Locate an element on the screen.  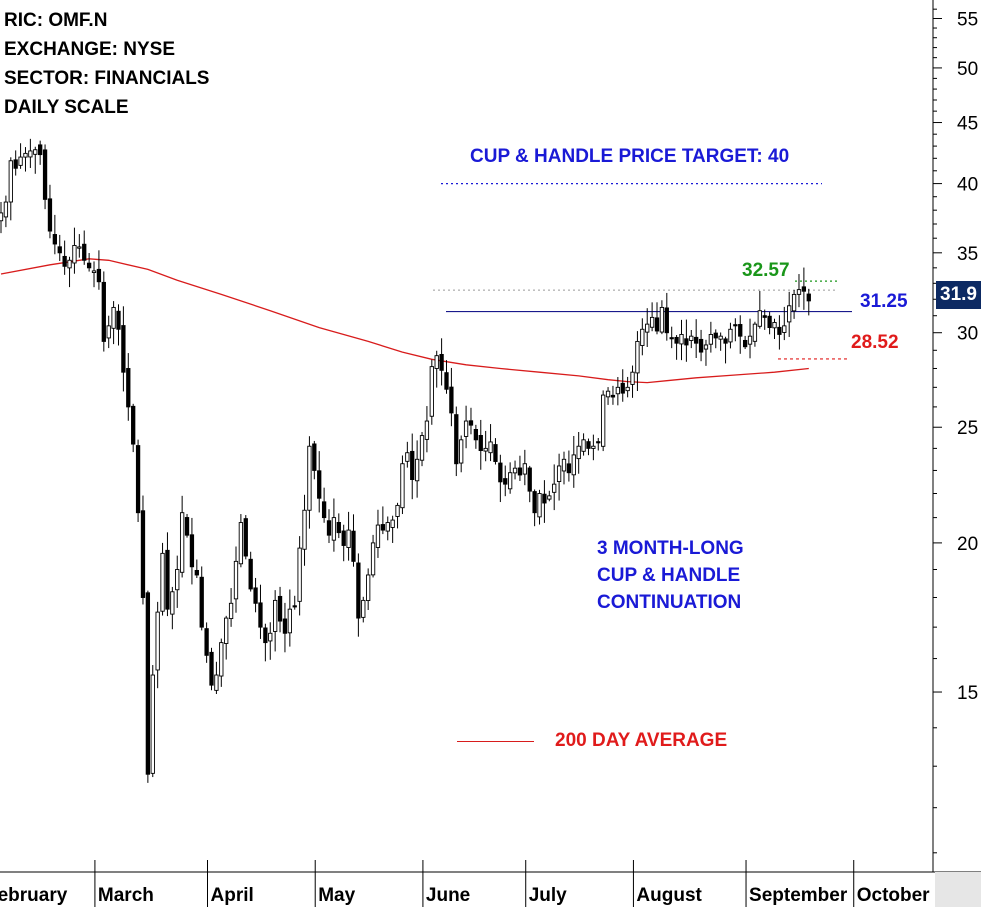
y-tick-label: 30 is located at coordinates (967, 334).